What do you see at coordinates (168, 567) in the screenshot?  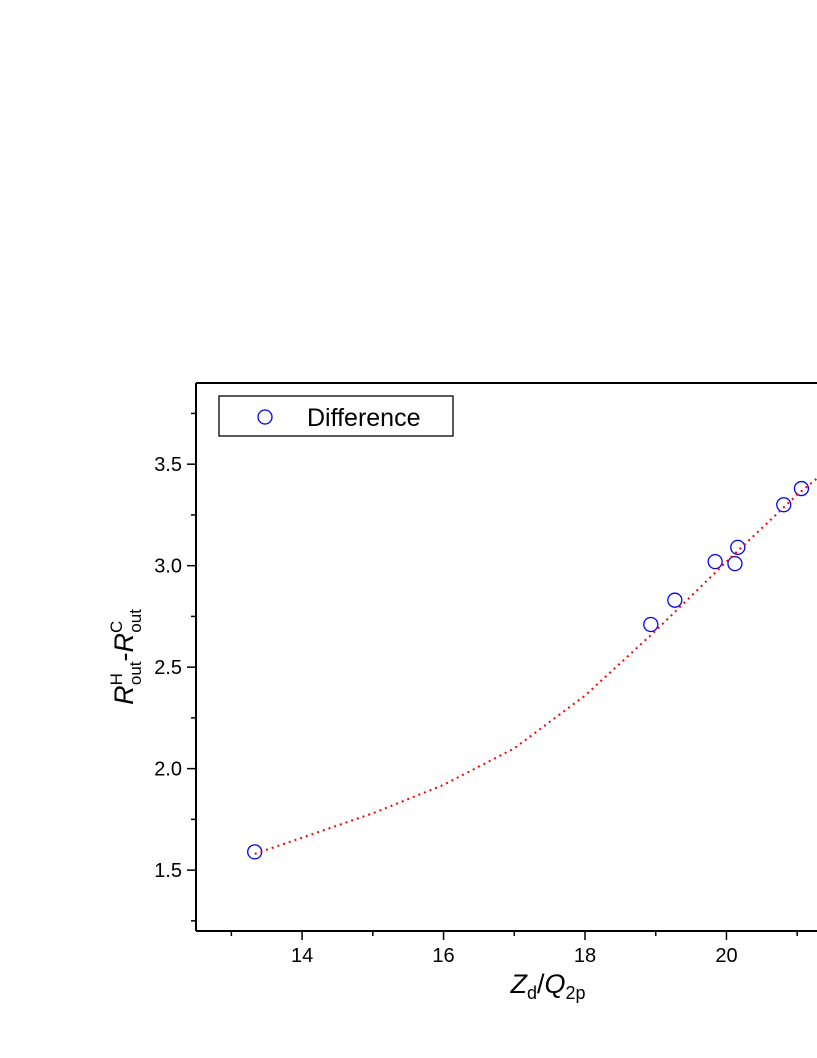 I see `y-tick-label: 3.0` at bounding box center [168, 567].